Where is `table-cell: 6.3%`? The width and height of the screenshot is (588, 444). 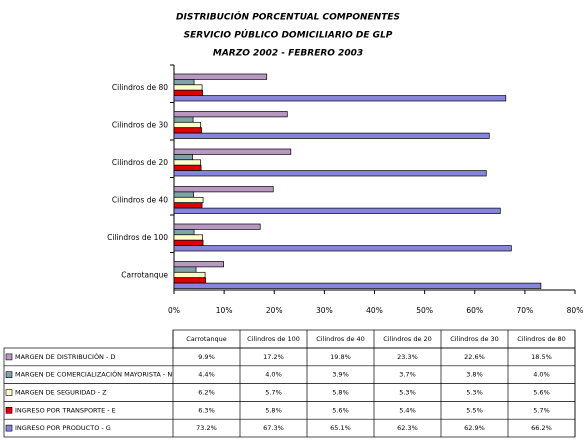 table-cell: 6.3% is located at coordinates (206, 410).